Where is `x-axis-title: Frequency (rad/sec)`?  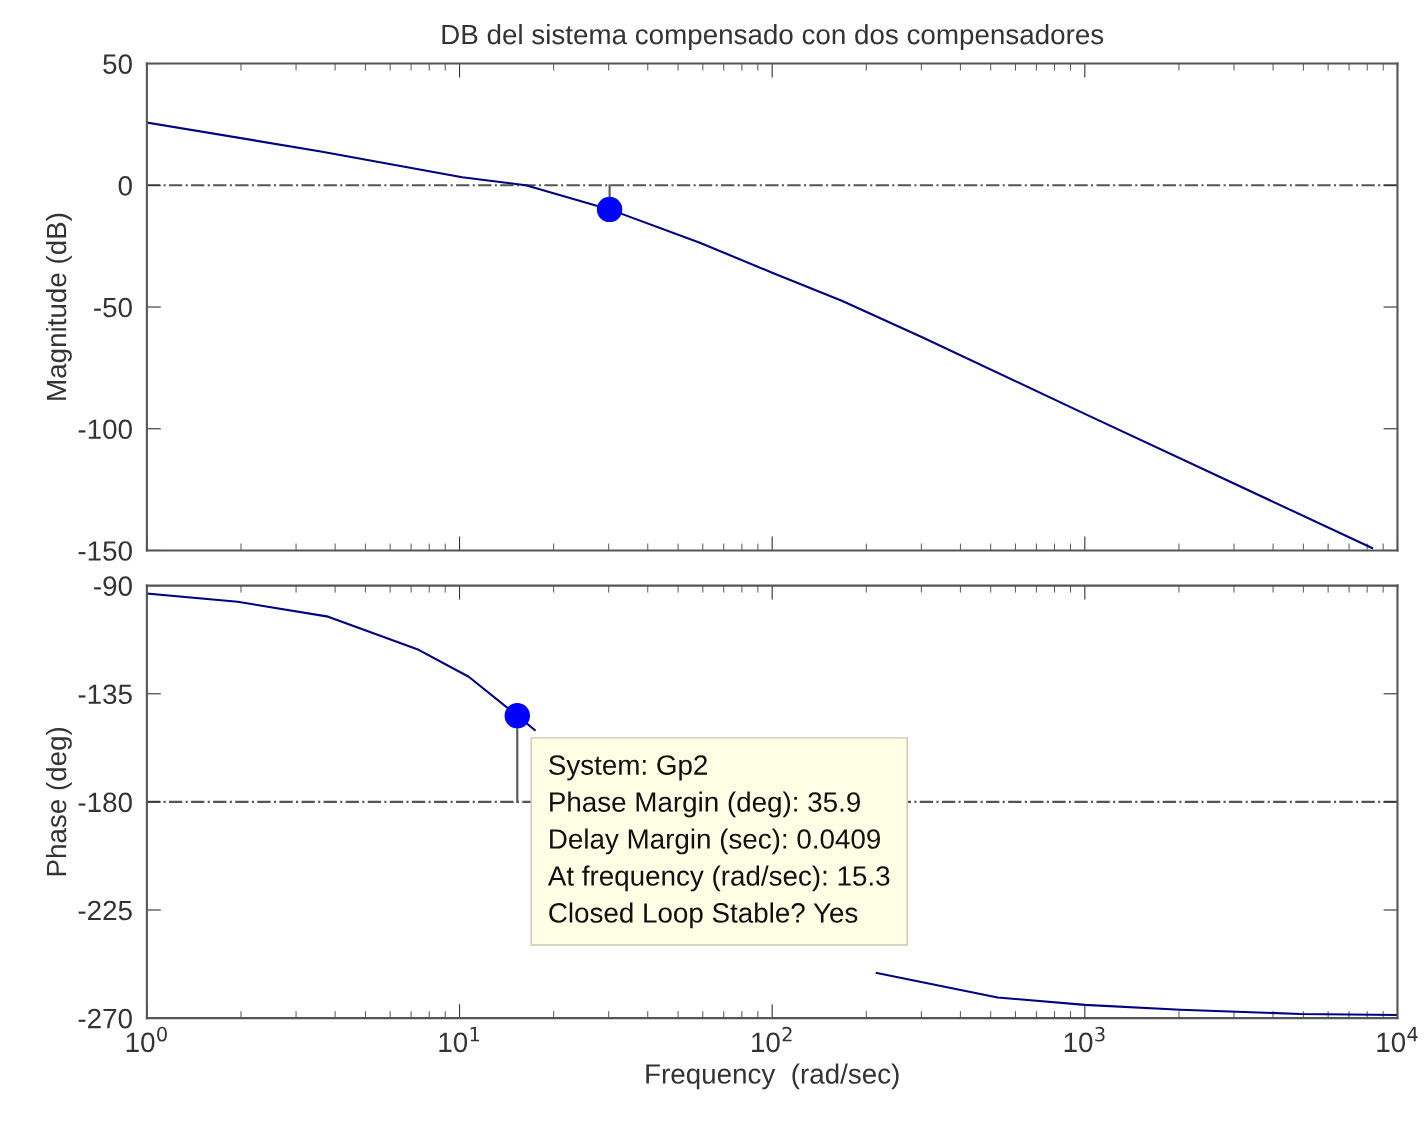
x-axis-title: Frequency (rad/sec) is located at coordinates (772, 1076).